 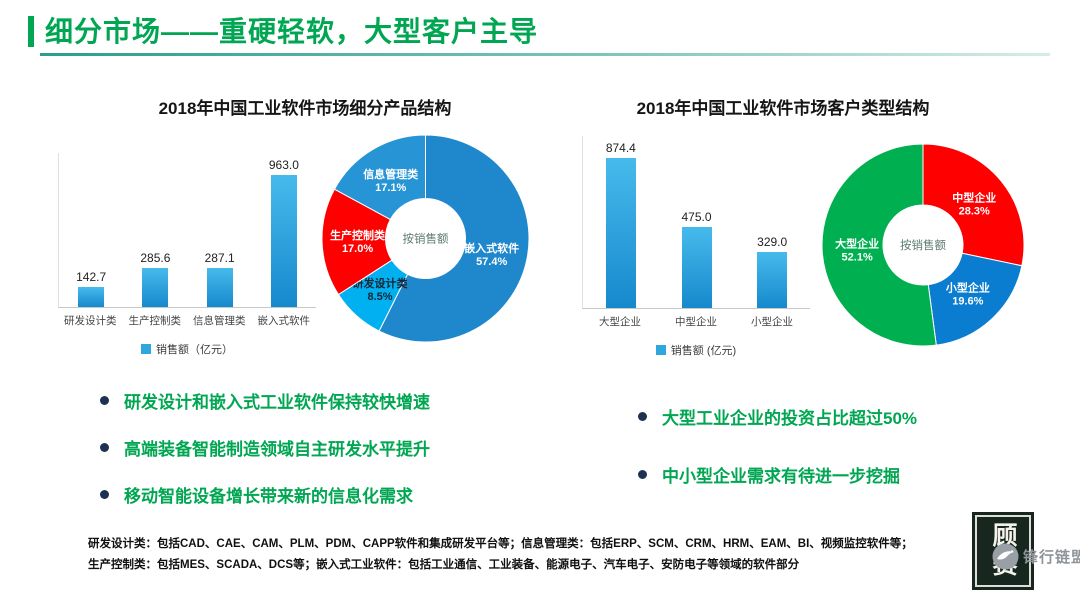 I want to click on bar-column: 963.0, so click(x=284, y=232).